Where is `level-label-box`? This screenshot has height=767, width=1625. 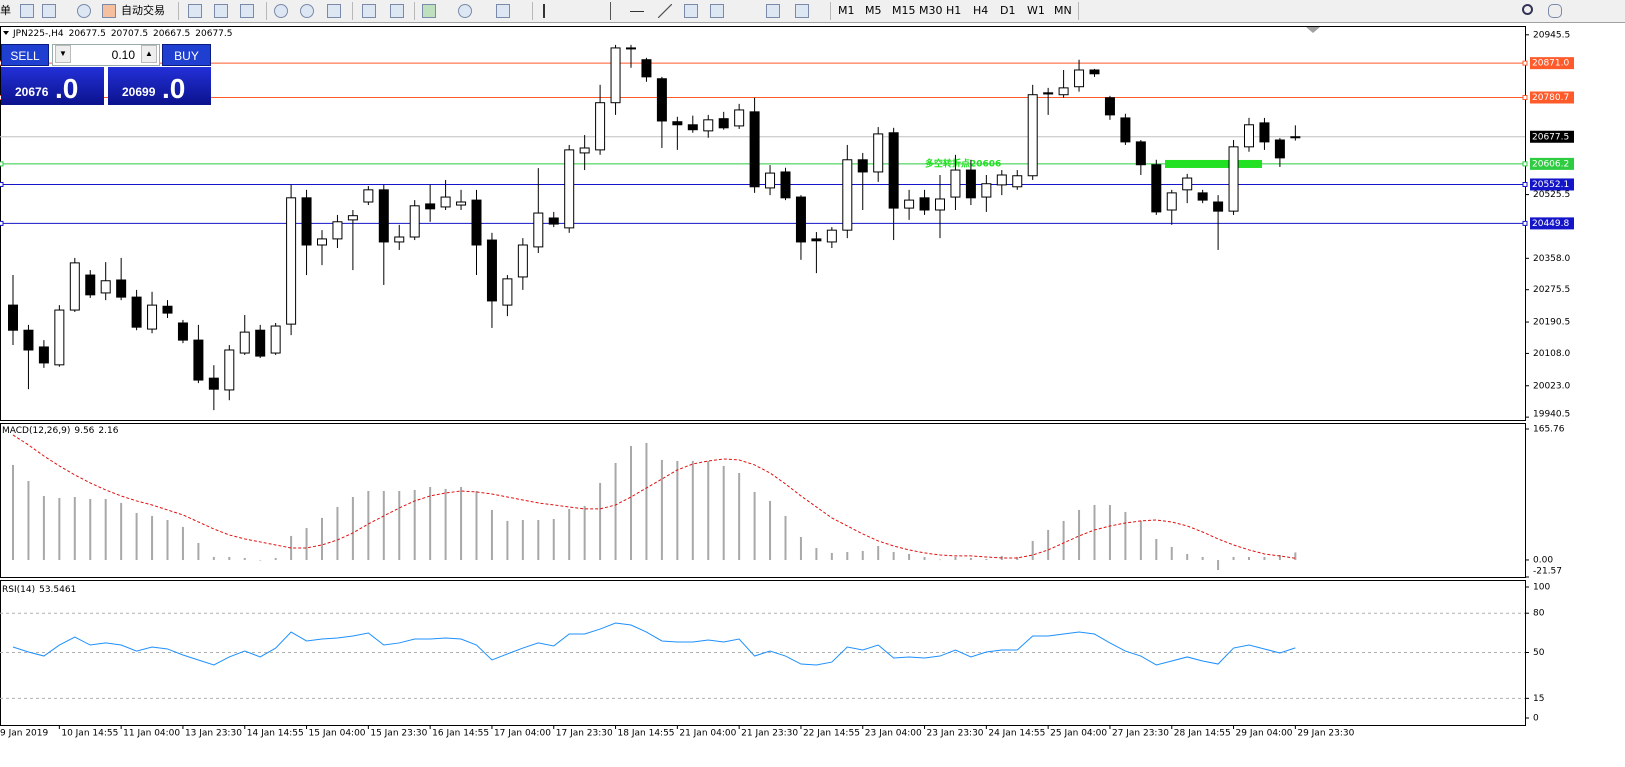 level-label-box is located at coordinates (1552, 63).